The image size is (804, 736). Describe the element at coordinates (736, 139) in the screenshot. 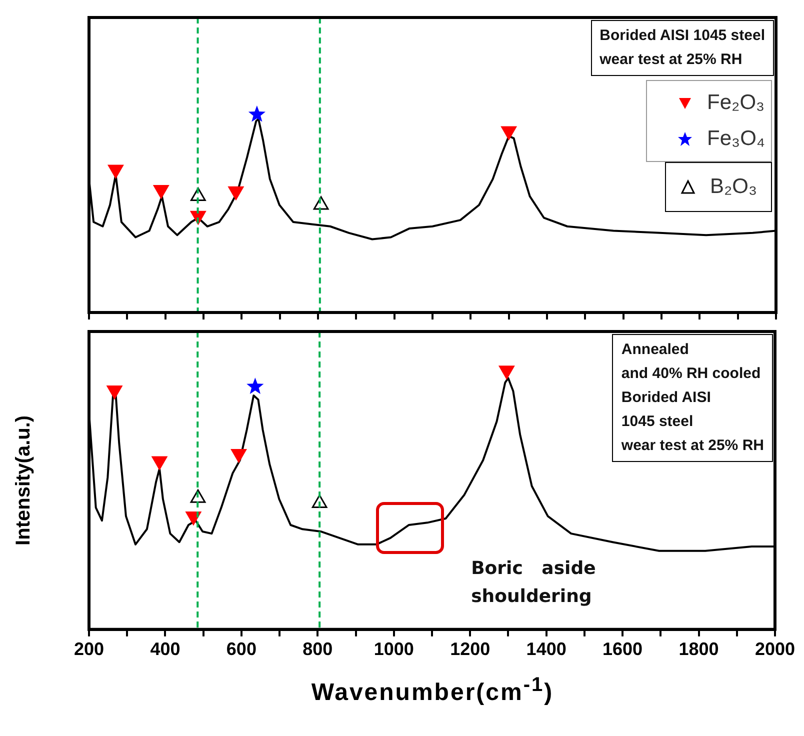

I see `legend-label: Fe₃O₄` at that location.